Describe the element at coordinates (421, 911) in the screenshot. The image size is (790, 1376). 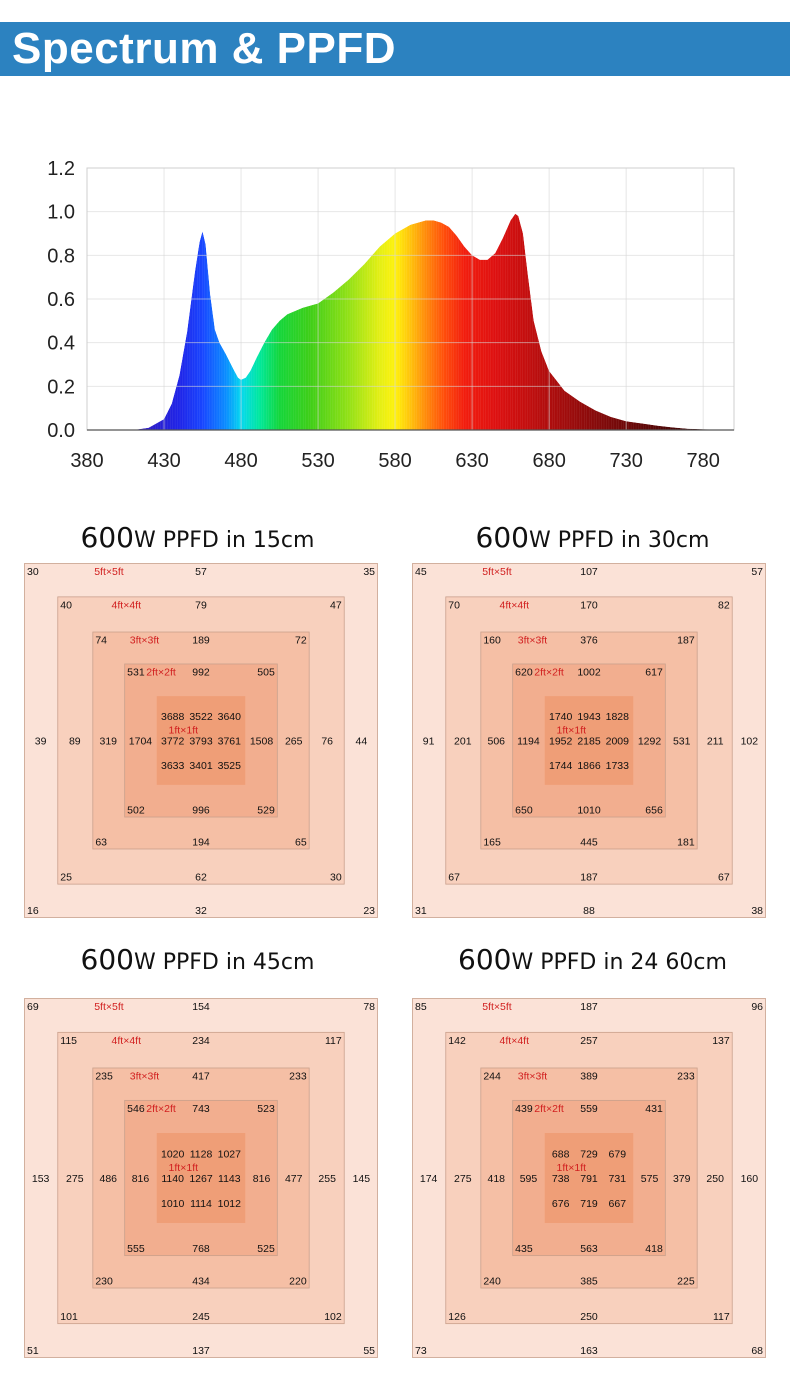
I see `corner-value: 31` at that location.